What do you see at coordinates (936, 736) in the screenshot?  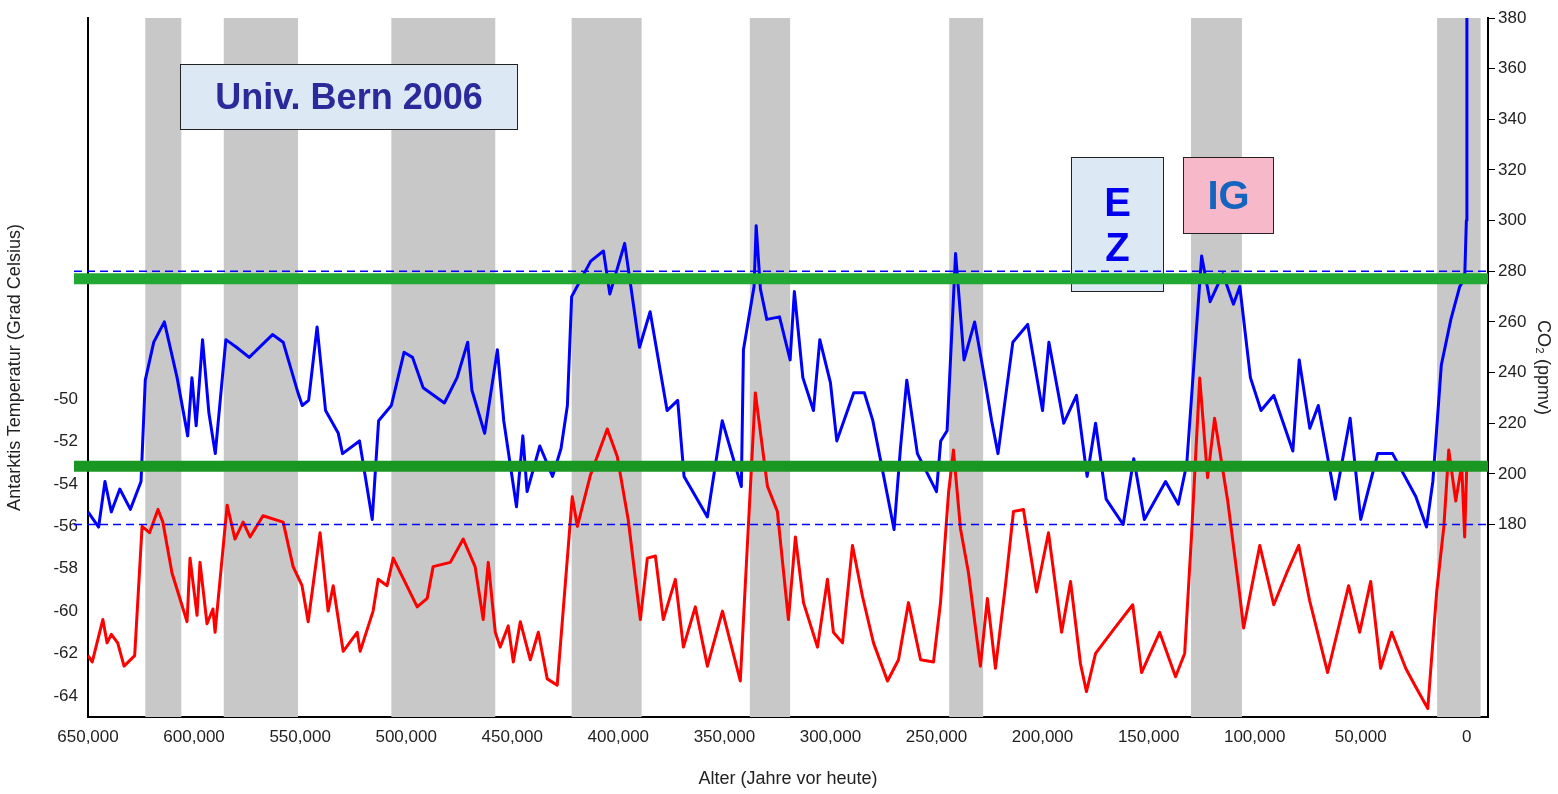 I see `x-tick-label: 250,000` at bounding box center [936, 736].